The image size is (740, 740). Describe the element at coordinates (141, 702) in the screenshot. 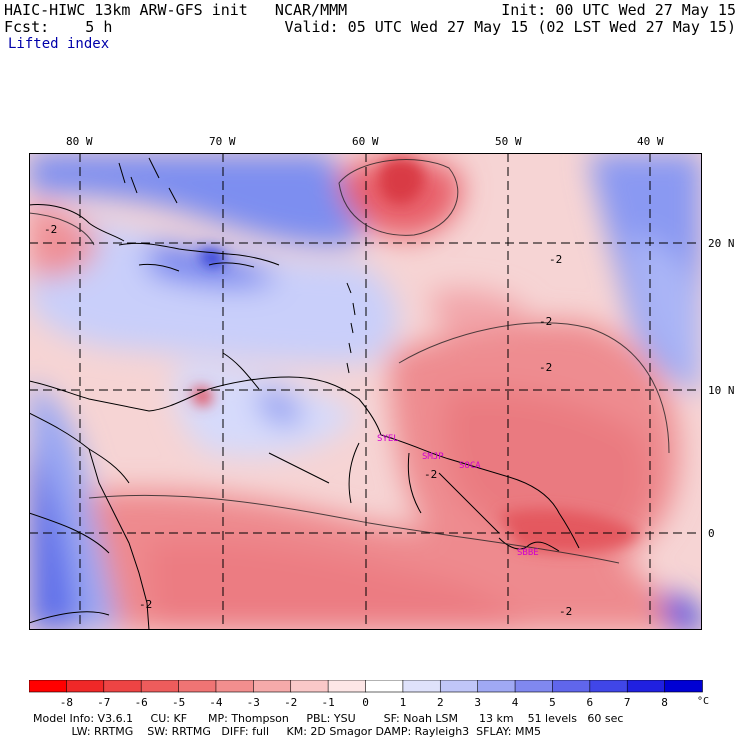

I see `colorbar-label: -6` at that location.